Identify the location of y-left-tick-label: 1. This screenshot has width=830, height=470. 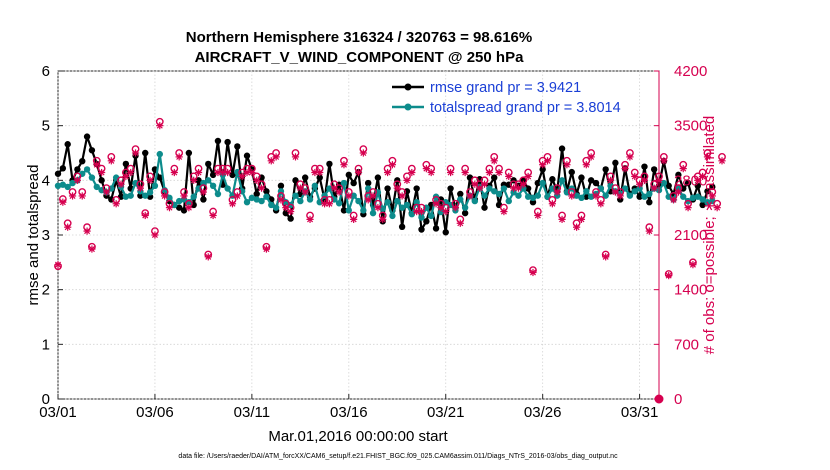
(46, 344).